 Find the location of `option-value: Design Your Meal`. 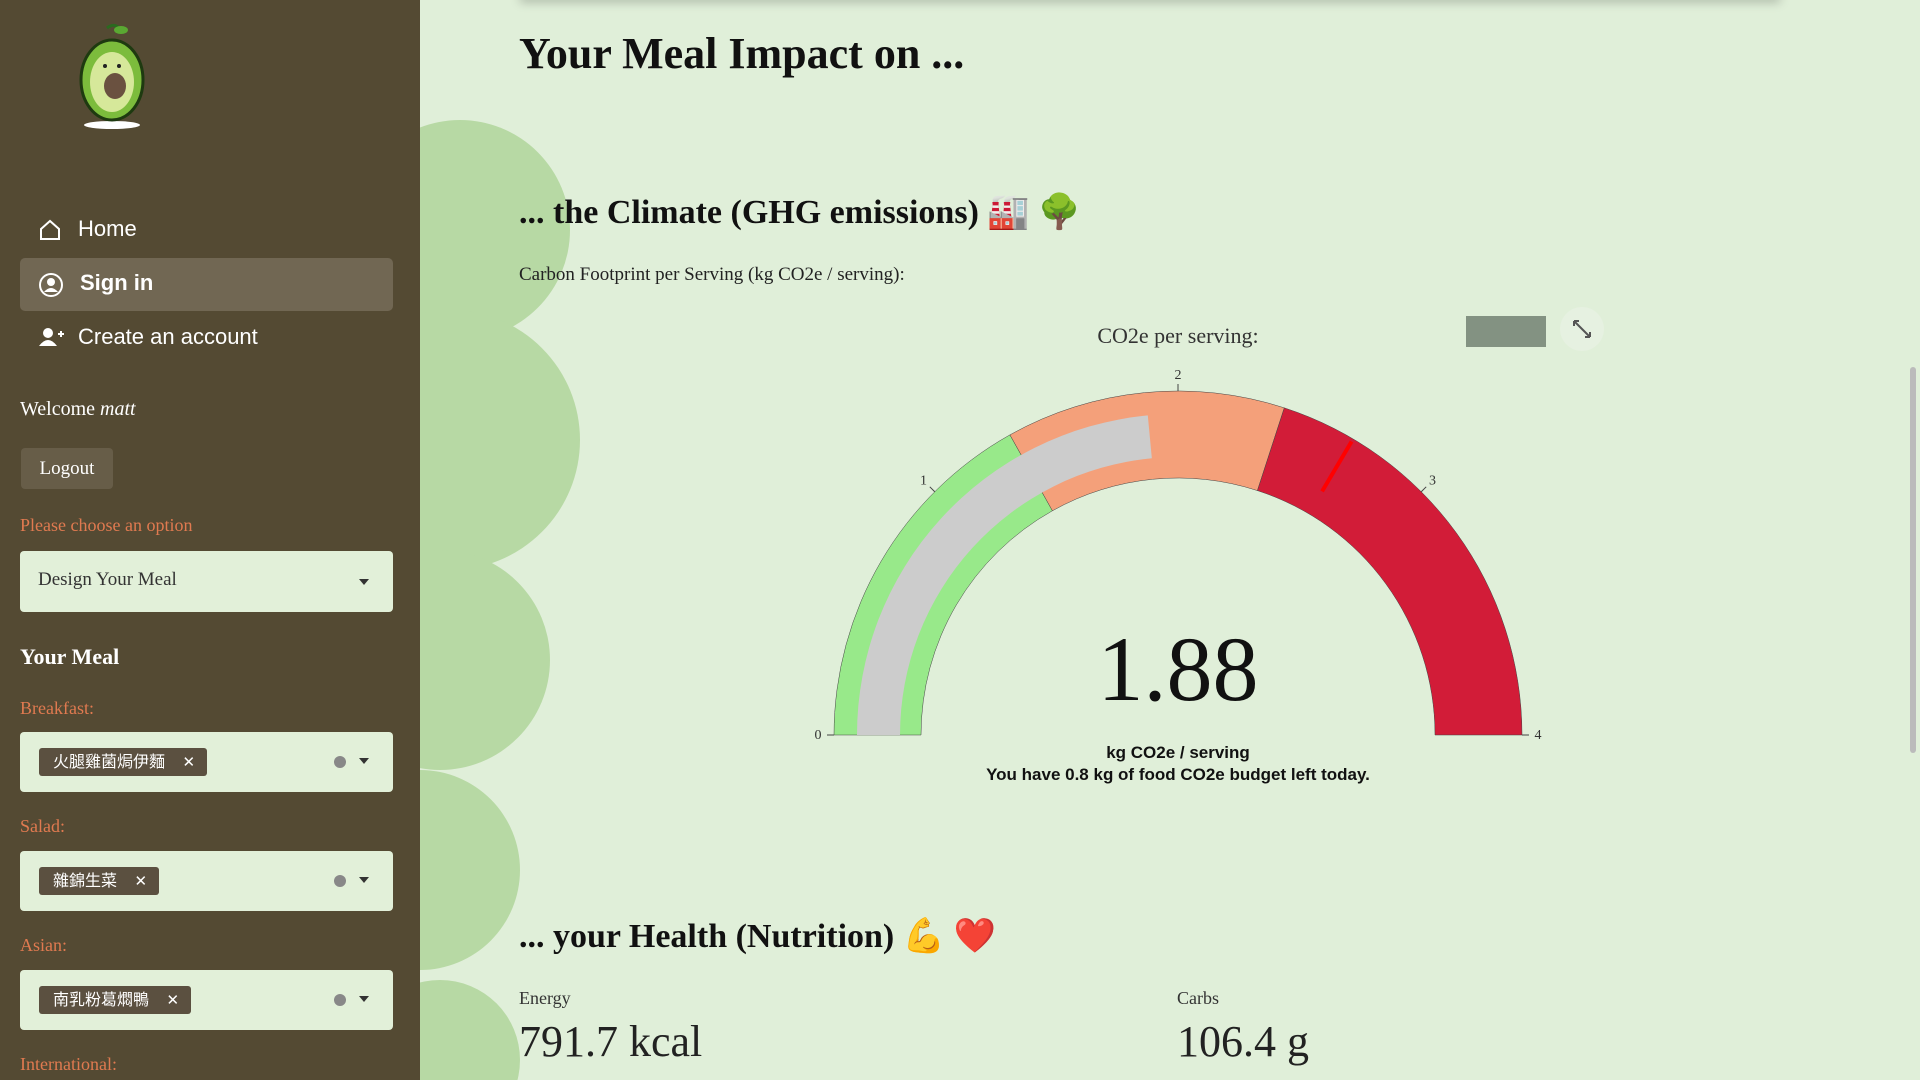

option-value: Design Your Meal is located at coordinates (107, 579).